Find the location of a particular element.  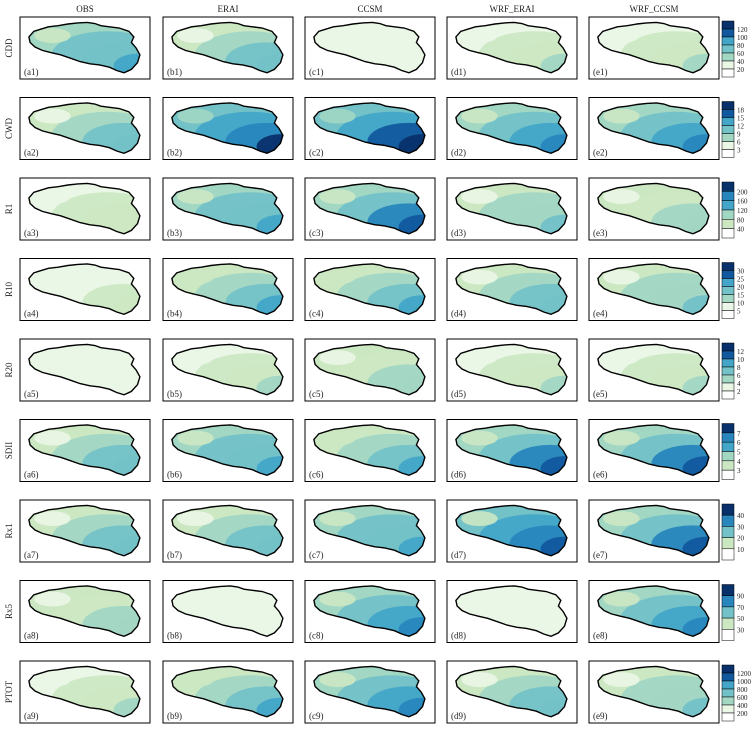

map-panel: (e7) is located at coordinates (654, 531).